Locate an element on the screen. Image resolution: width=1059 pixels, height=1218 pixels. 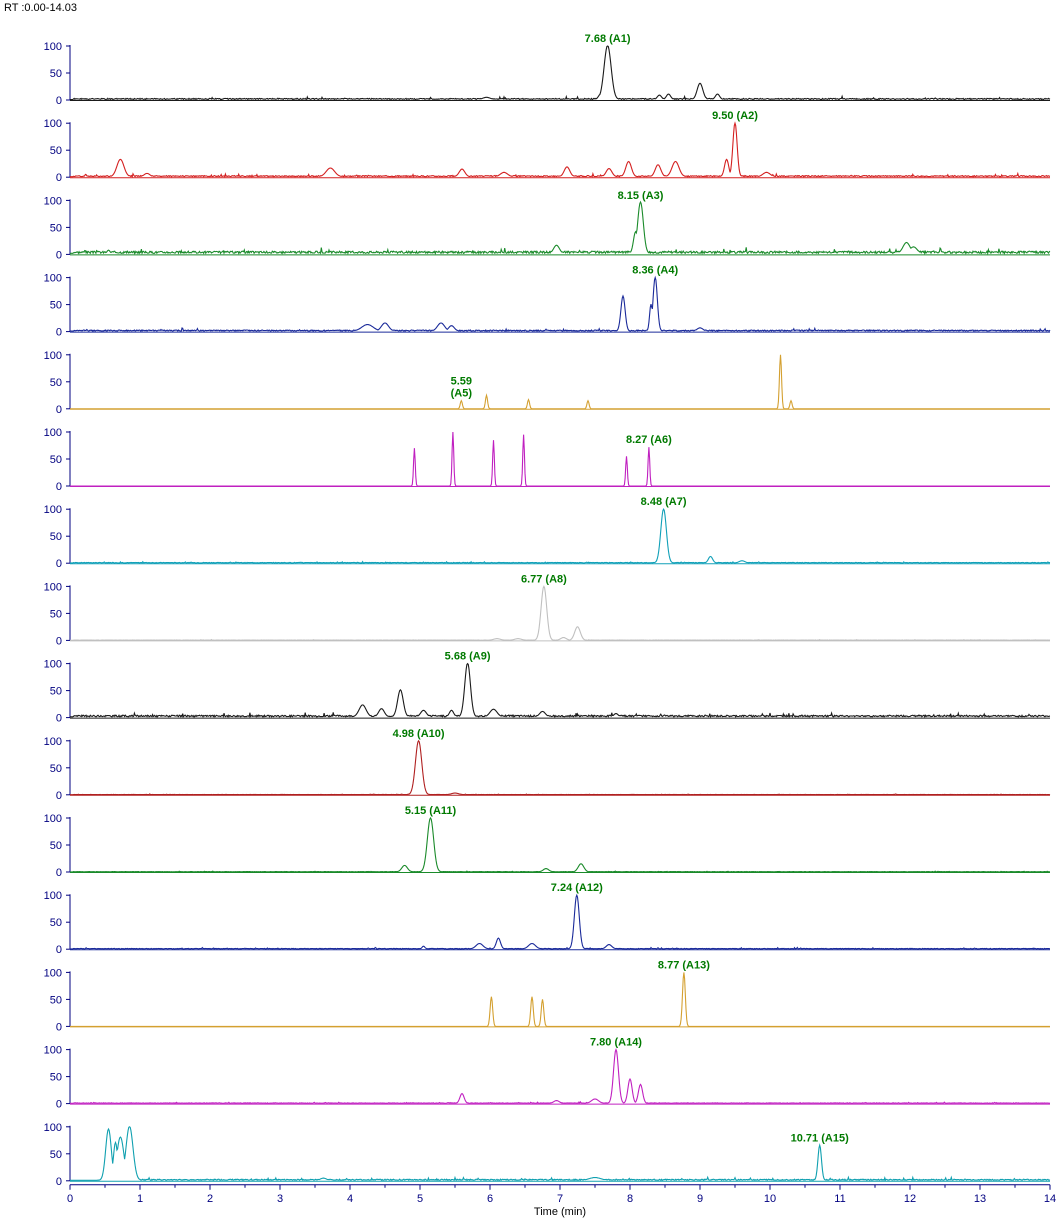
x-tick-label: 12 is located at coordinates (910, 1199).